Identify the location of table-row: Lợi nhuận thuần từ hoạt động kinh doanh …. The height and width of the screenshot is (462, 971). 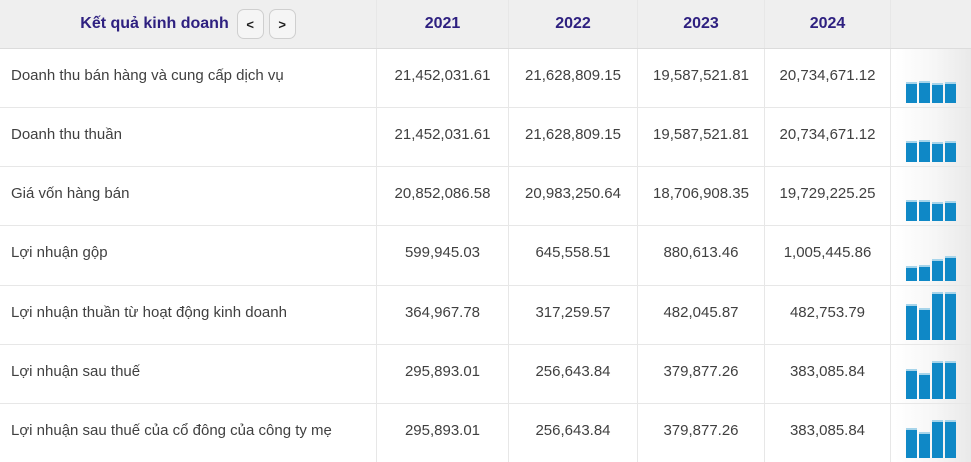
(485, 315).